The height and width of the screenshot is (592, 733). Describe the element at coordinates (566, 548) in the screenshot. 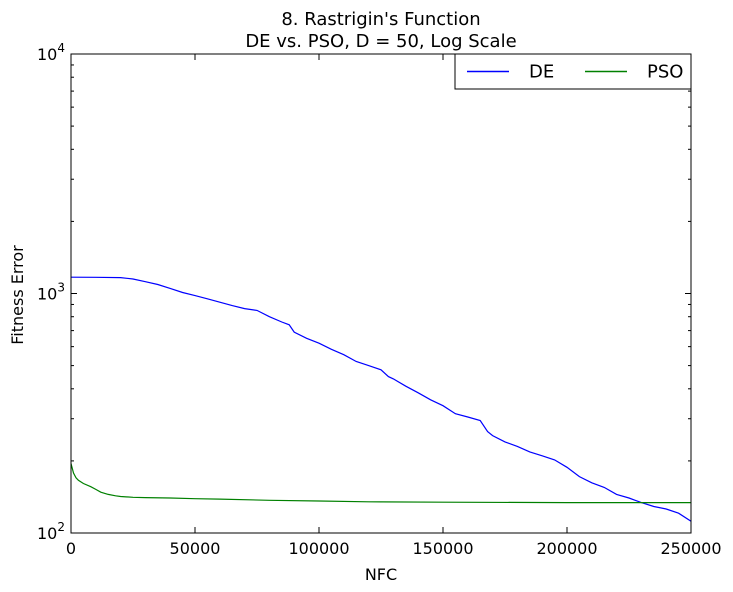

I see `x-tick-label: 200000` at that location.